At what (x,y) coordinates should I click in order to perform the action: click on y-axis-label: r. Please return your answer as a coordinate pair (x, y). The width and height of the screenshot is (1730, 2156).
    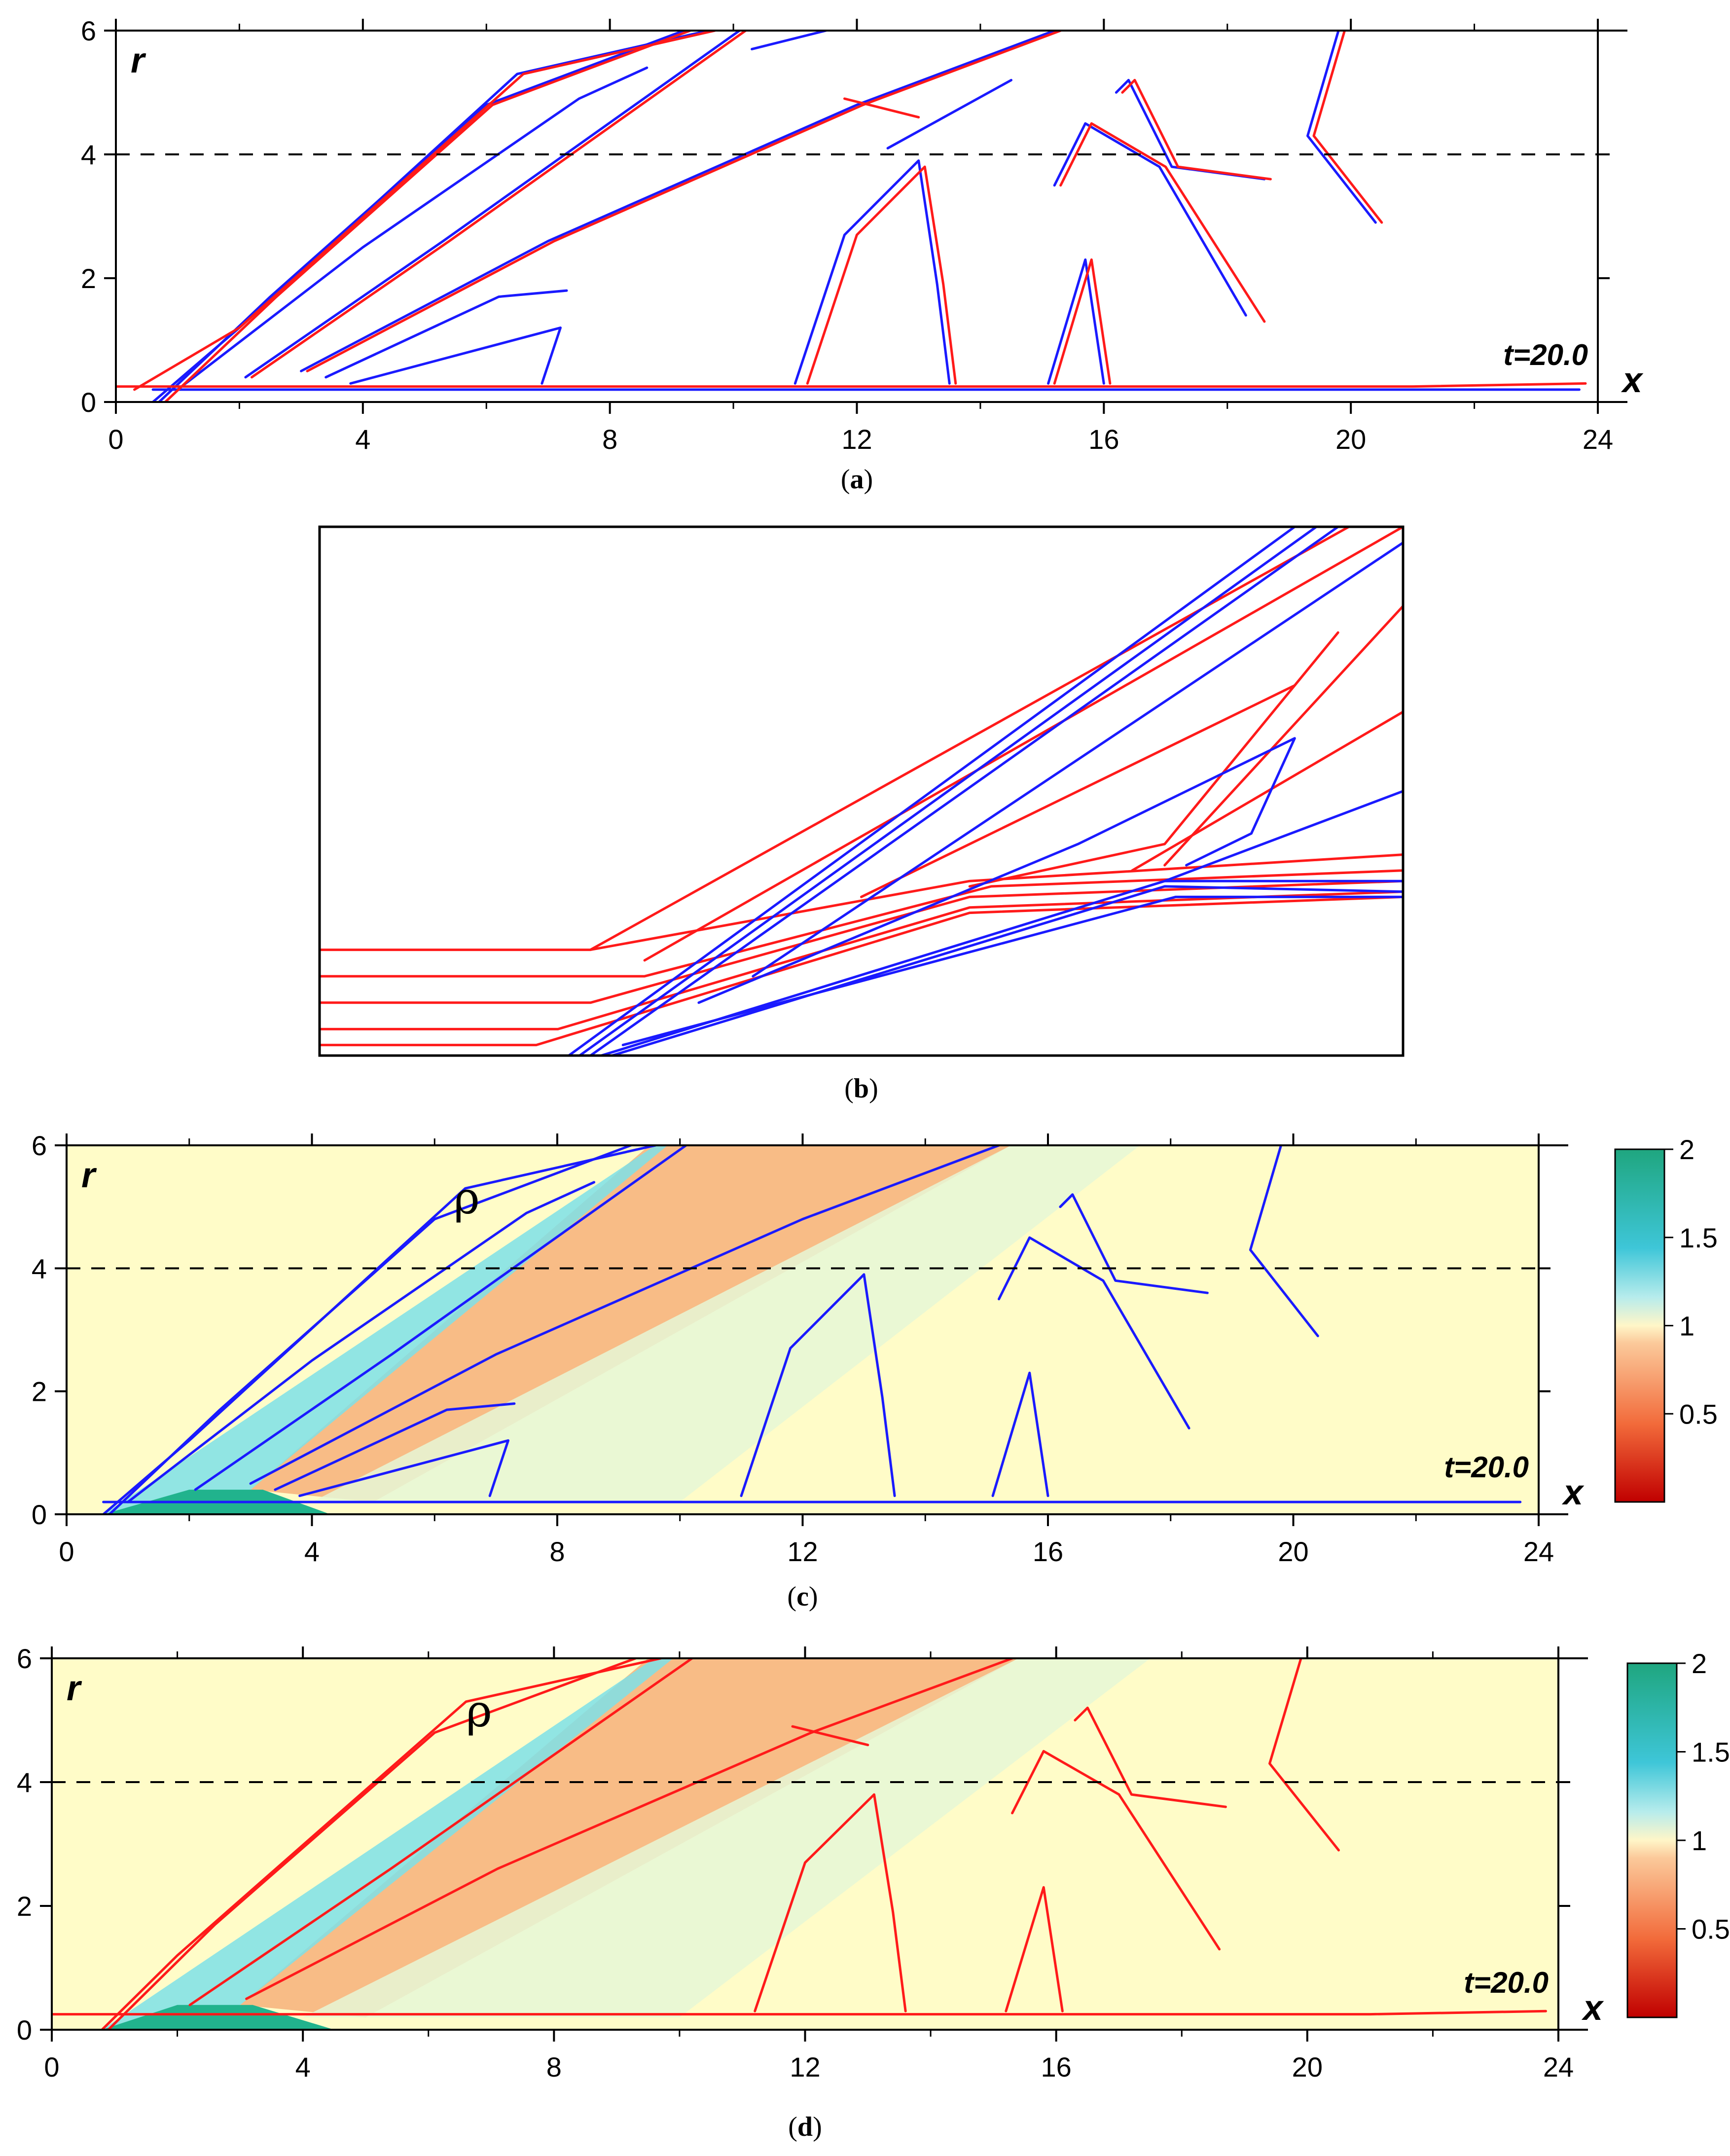
    Looking at the image, I should click on (74, 1688).